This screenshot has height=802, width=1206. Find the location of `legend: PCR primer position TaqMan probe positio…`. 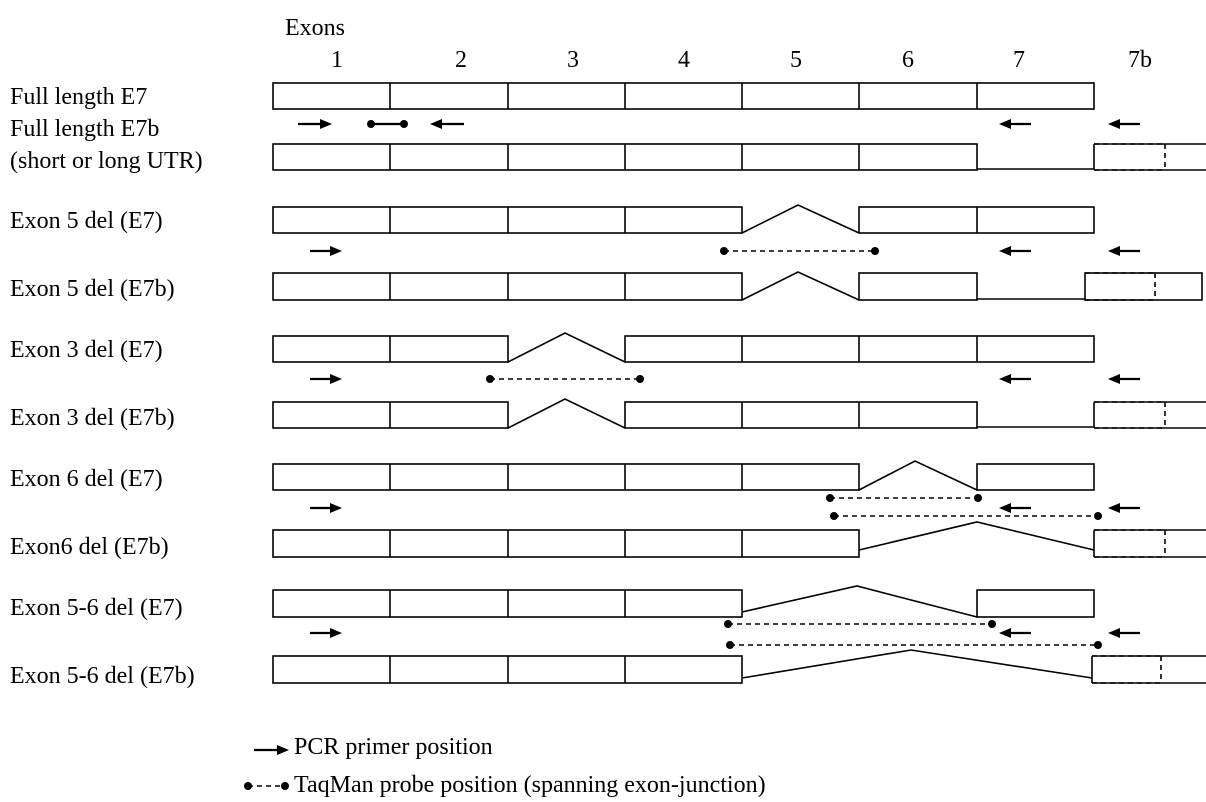

legend: PCR primer position TaqMan probe positio… is located at coordinates (505, 766).